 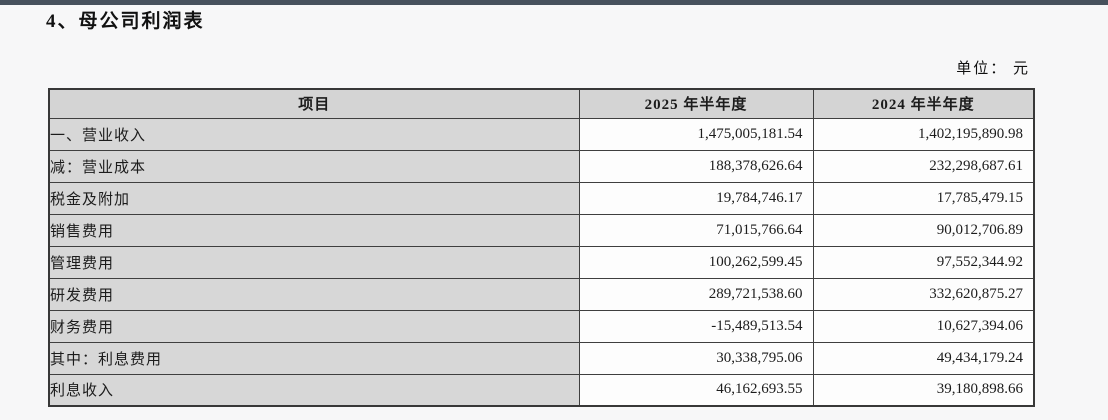 What do you see at coordinates (696, 230) in the screenshot?
I see `value-2025-cell: 71,015,766.64` at bounding box center [696, 230].